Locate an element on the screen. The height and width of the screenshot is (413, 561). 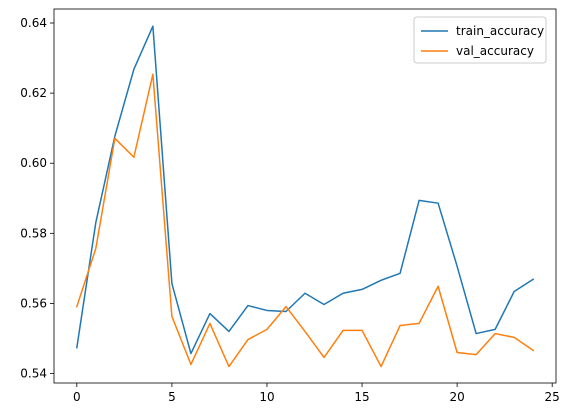
y-tick-label: 0.60 is located at coordinates (33, 163).